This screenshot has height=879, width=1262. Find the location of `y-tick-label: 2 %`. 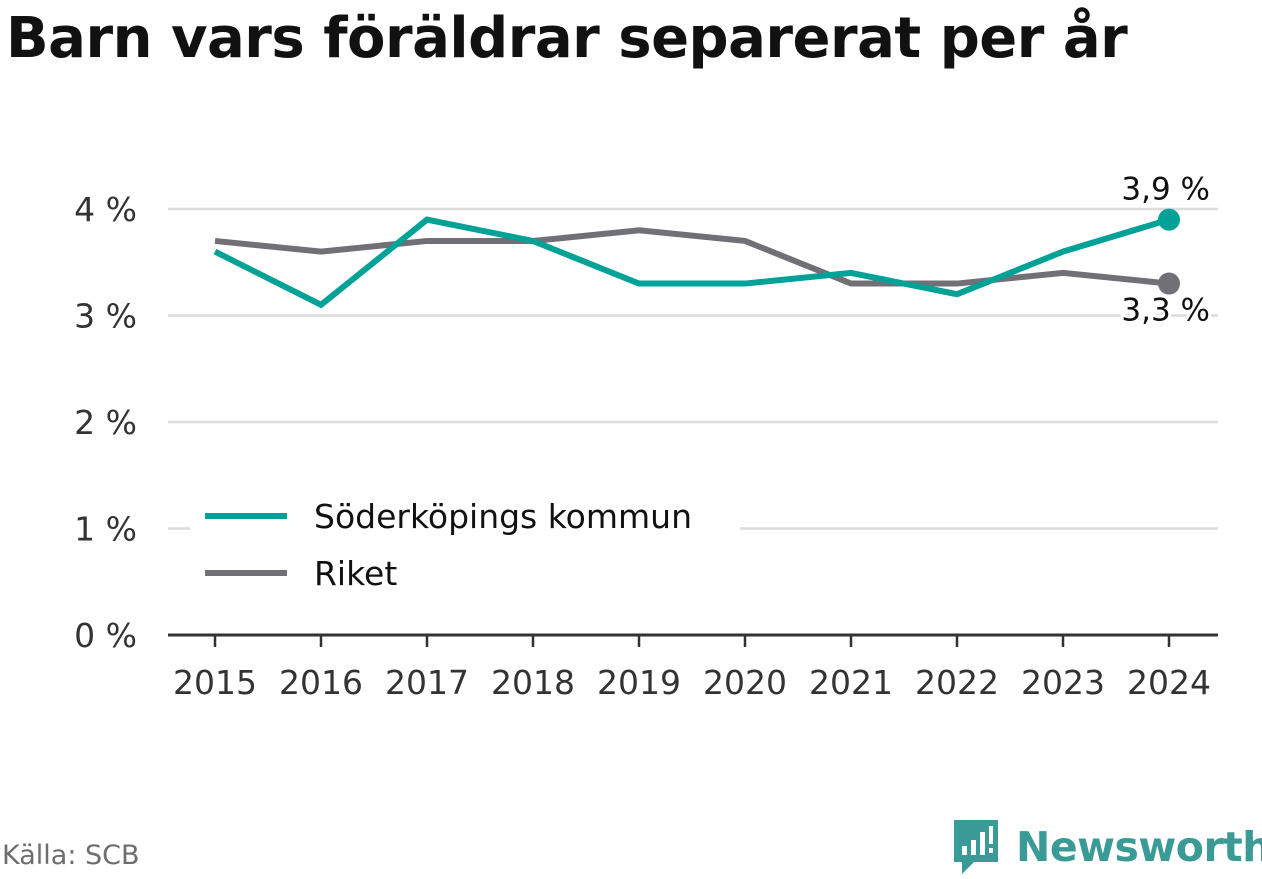

y-tick-label: 2 % is located at coordinates (105, 422).